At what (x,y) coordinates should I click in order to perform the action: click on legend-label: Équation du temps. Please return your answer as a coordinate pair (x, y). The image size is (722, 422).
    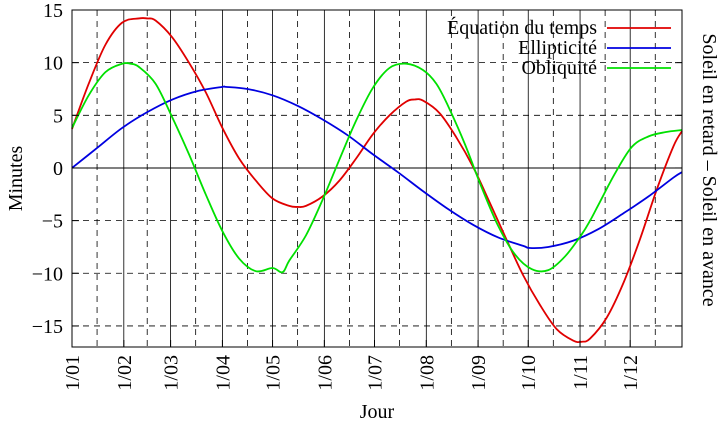
    Looking at the image, I should click on (522, 27).